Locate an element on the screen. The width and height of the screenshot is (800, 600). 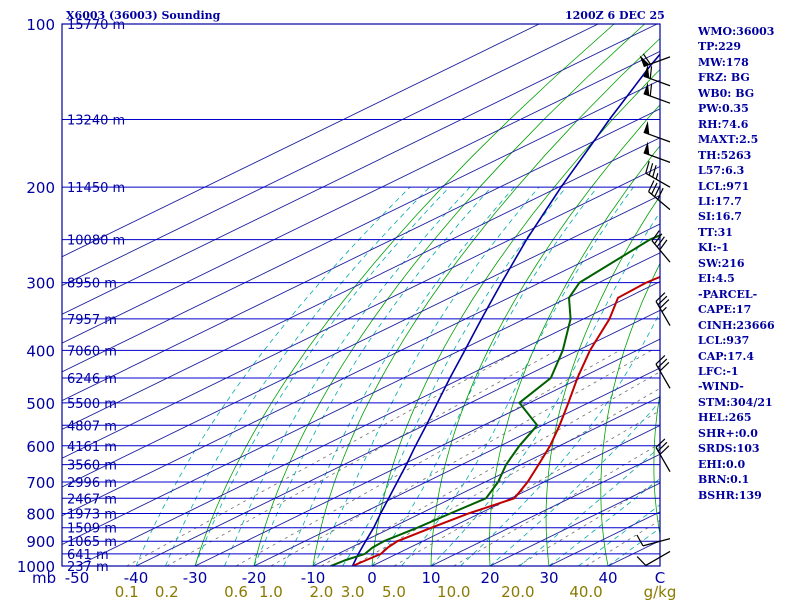
index-line: -PARCEL- is located at coordinates (728, 294).